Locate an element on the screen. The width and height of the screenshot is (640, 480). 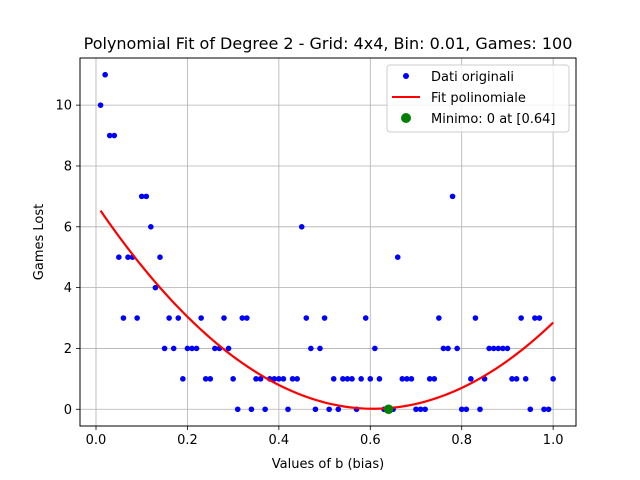
y-tick-label: 6 is located at coordinates (68, 227).